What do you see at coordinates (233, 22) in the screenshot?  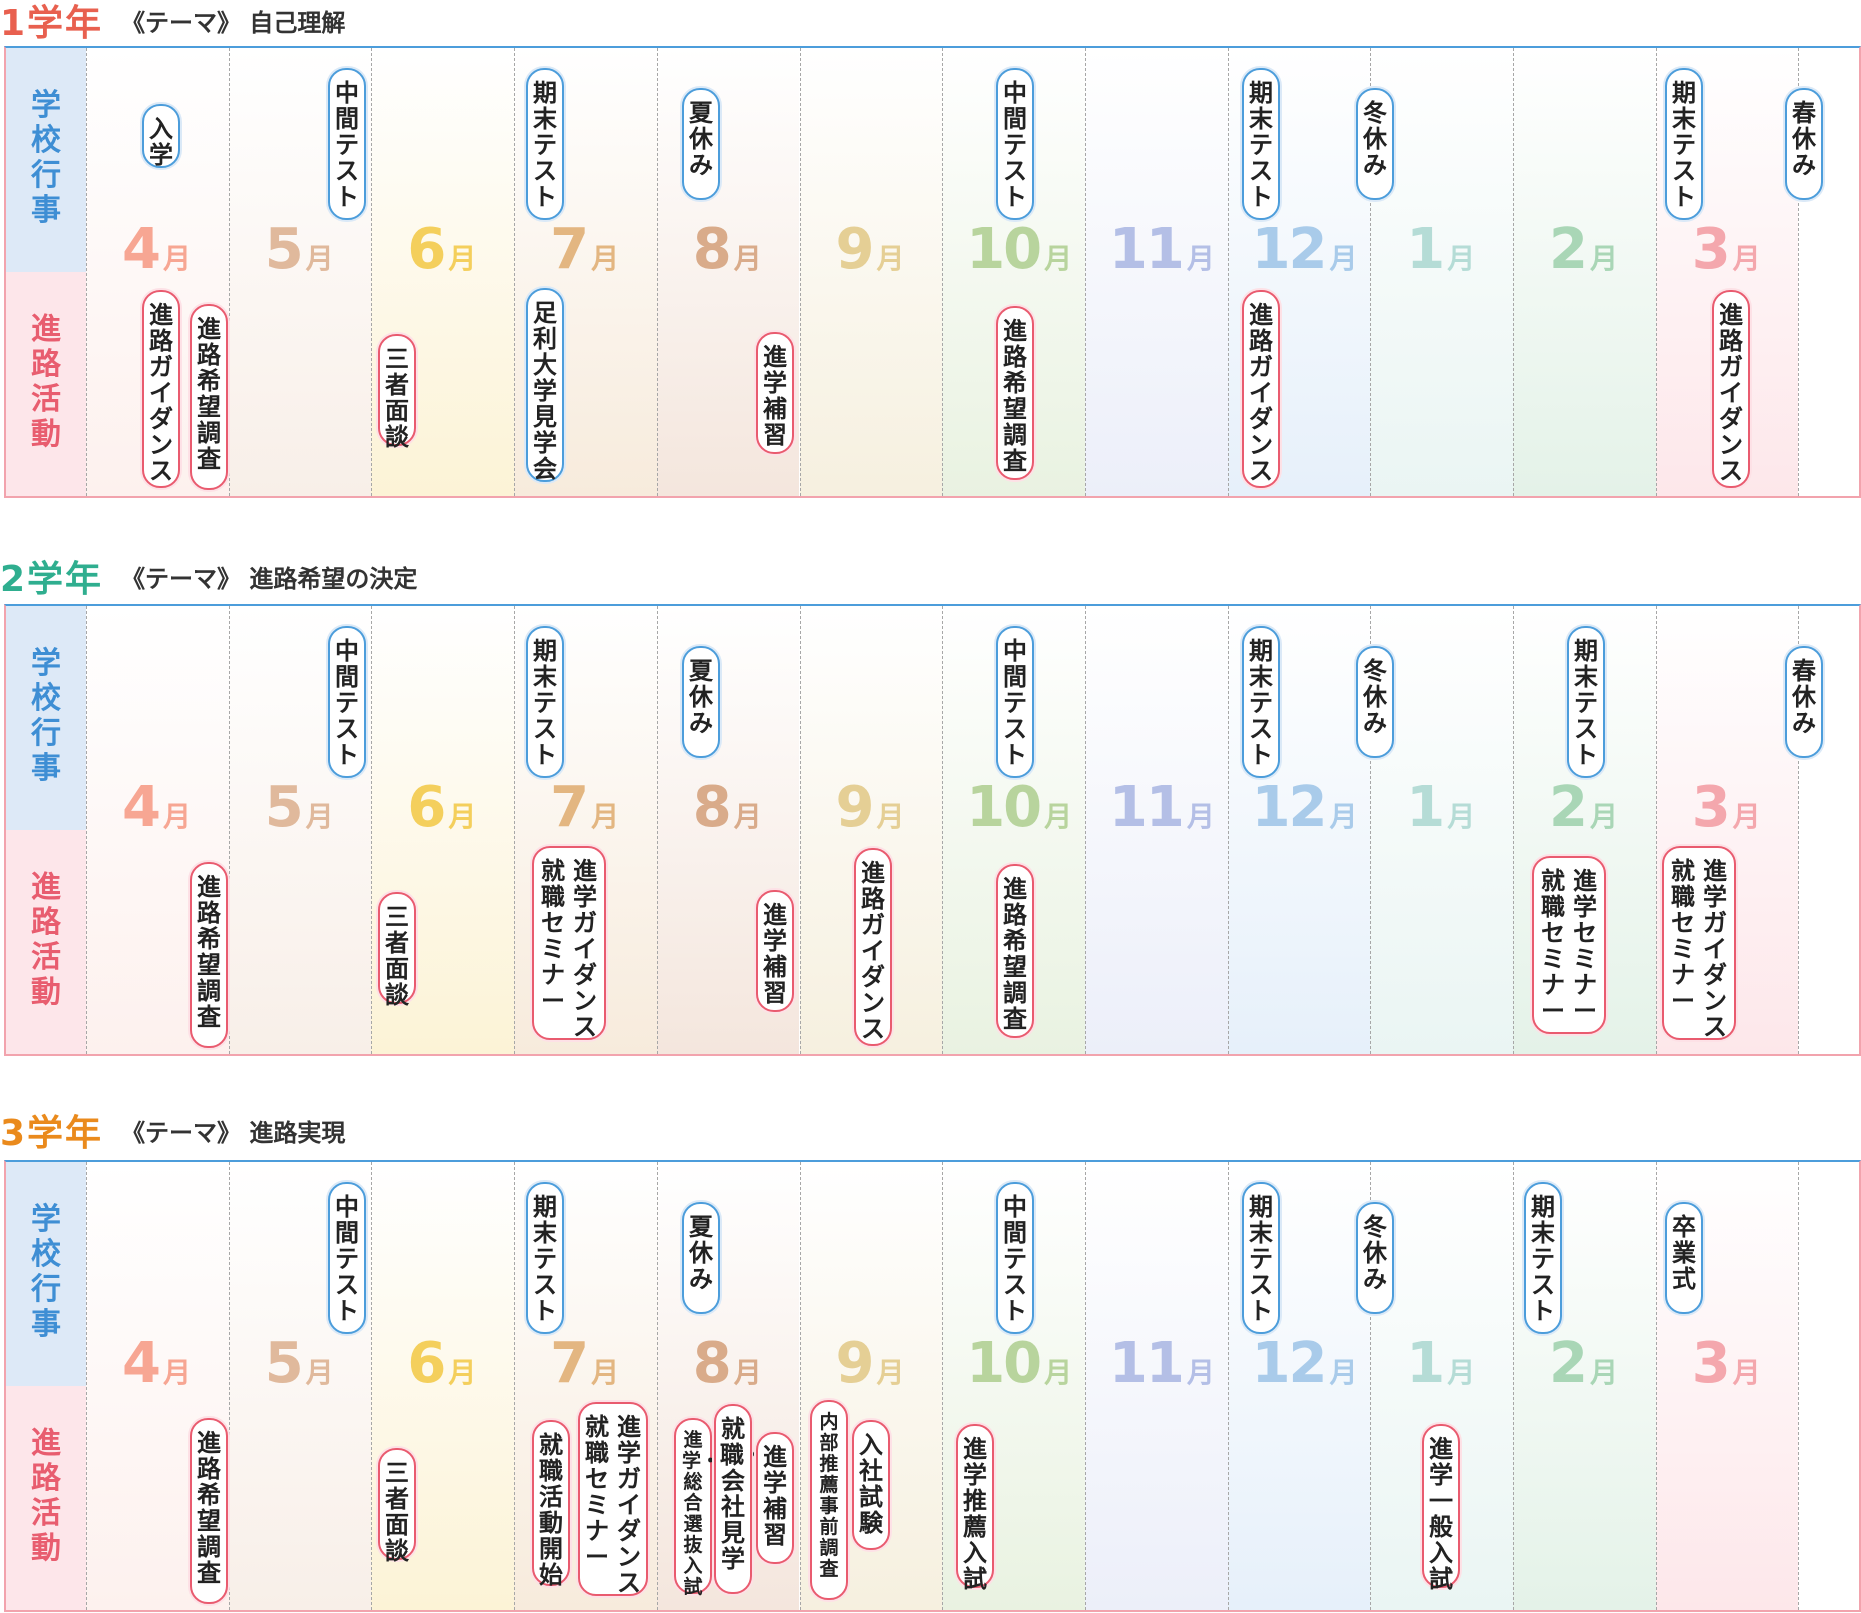 I see `year-1-theme: 《テーマ》 自己理解` at bounding box center [233, 22].